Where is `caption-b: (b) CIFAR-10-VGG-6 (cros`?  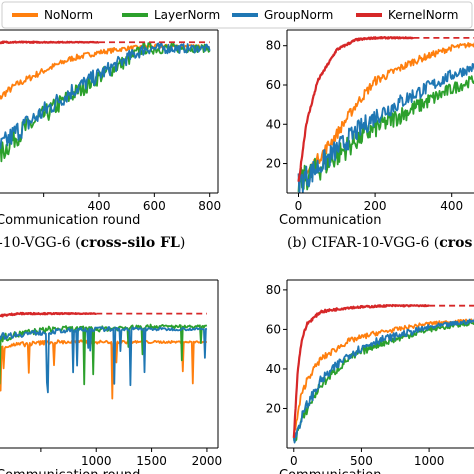 caption-b: (b) CIFAR-10-VGG-6 (cros is located at coordinates (380, 243).